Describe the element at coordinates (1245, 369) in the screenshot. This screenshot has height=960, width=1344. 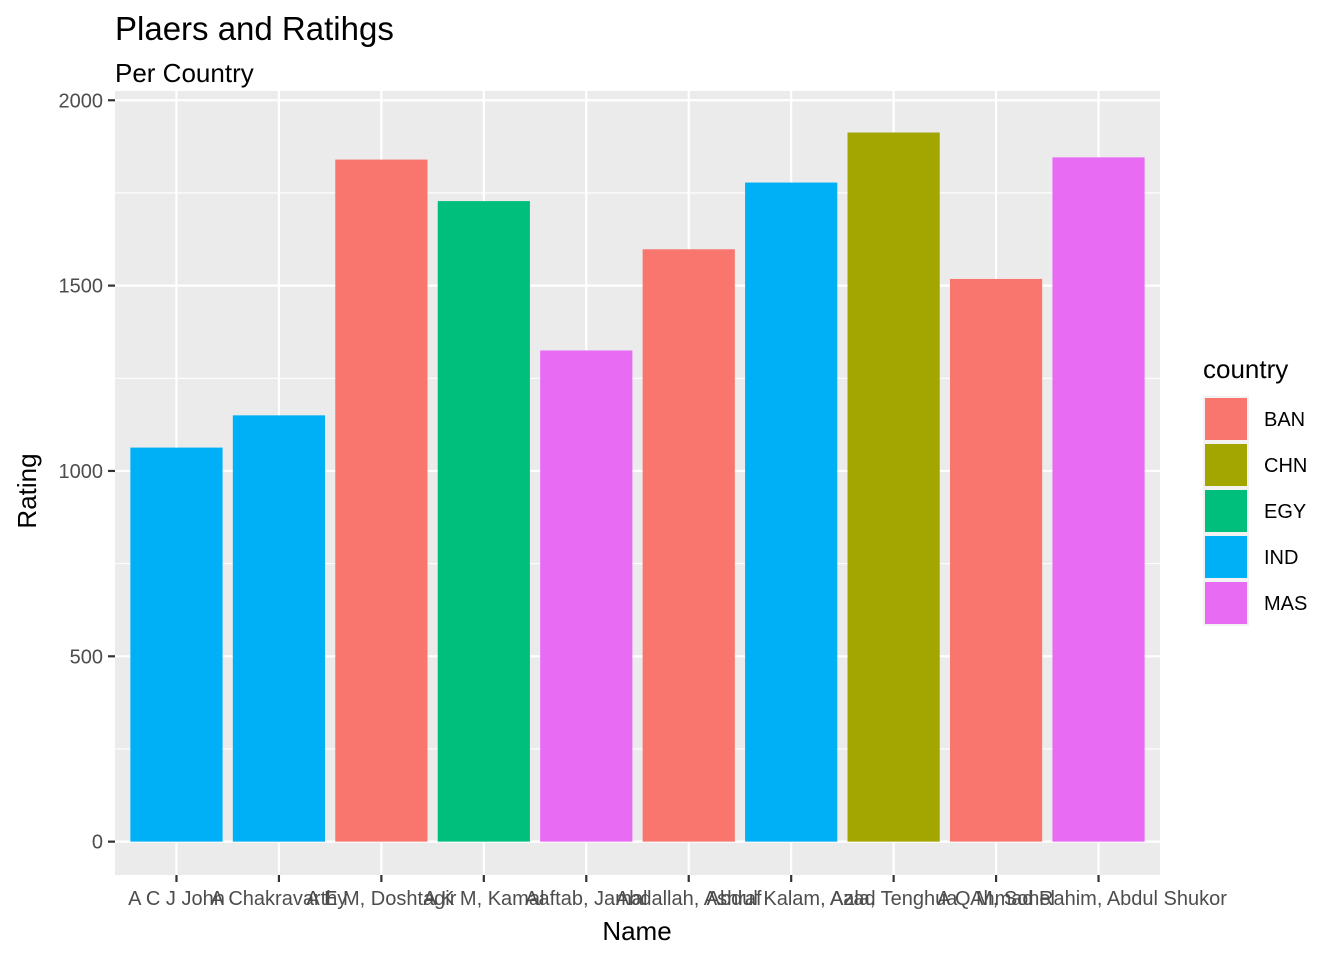
I see `legend-title: country` at that location.